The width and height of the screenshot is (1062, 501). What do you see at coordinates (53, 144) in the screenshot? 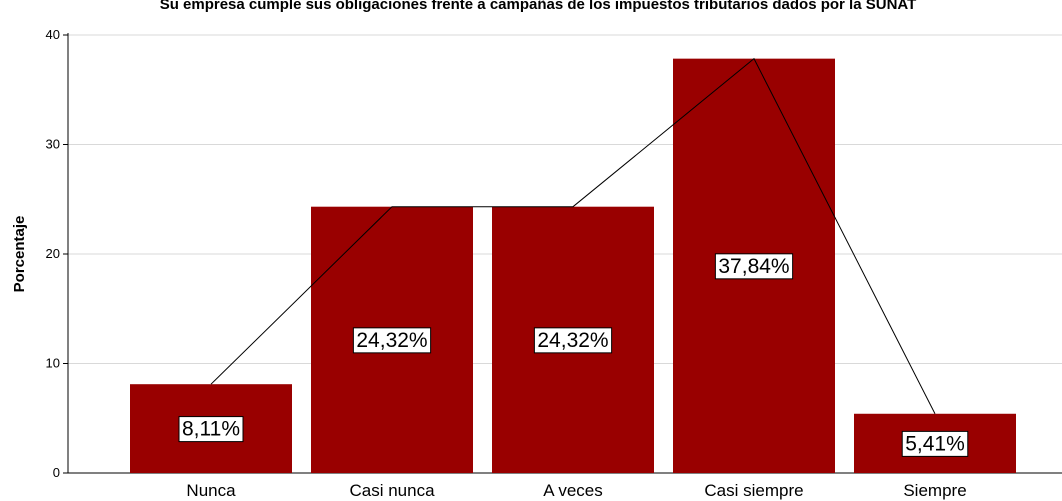
I see `y-tick-label: 30` at bounding box center [53, 144].